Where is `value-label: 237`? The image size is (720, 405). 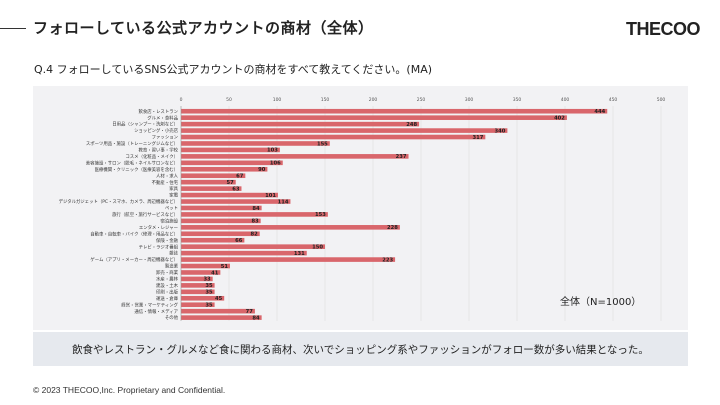
value-label: 237 is located at coordinates (401, 157).